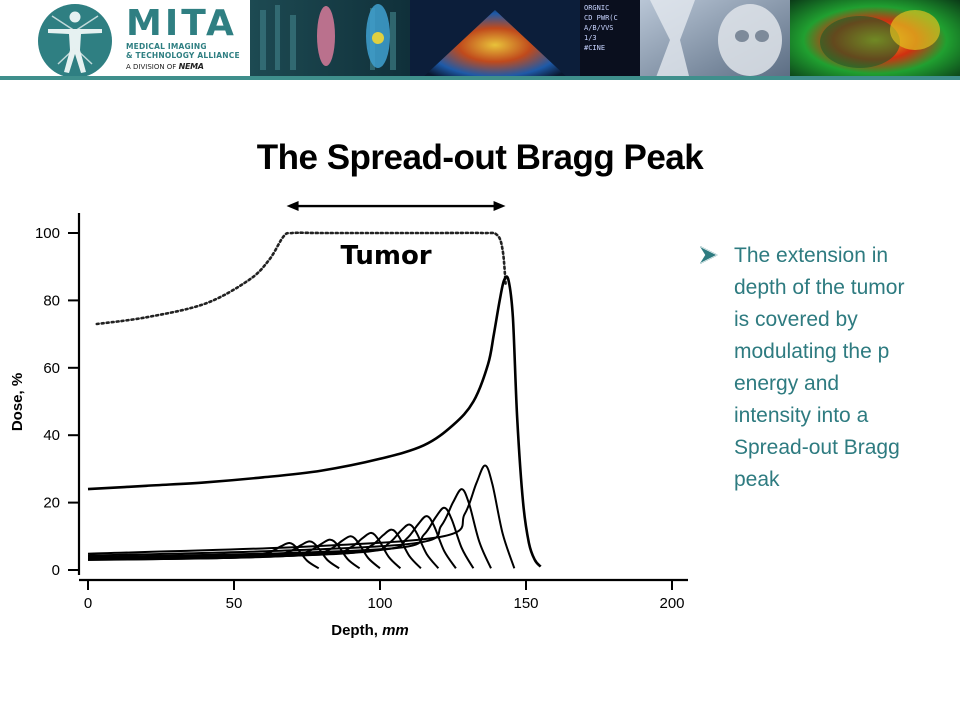  Describe the element at coordinates (17, 402) in the screenshot. I see `y-axis-label: Dose, %` at that location.